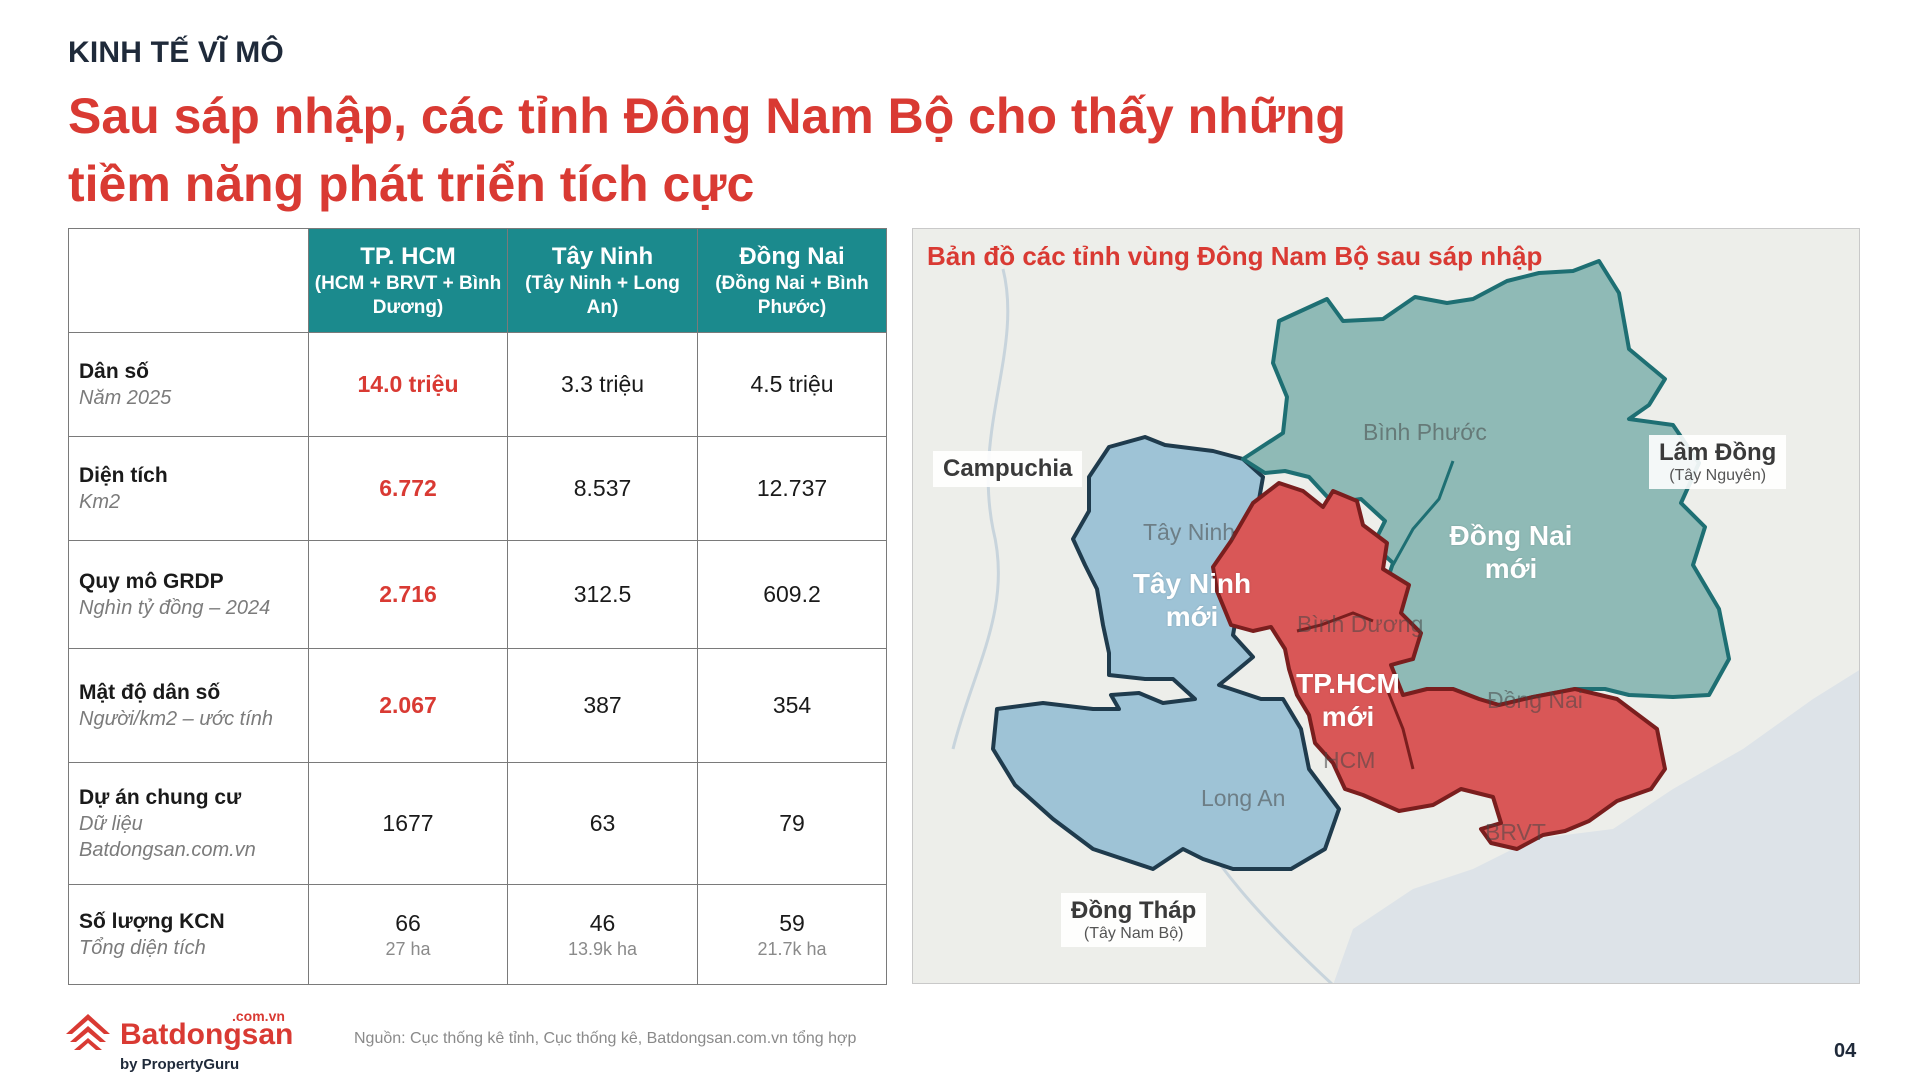  What do you see at coordinates (792, 256) in the screenshot?
I see `column-name: Đồng Nai` at bounding box center [792, 256].